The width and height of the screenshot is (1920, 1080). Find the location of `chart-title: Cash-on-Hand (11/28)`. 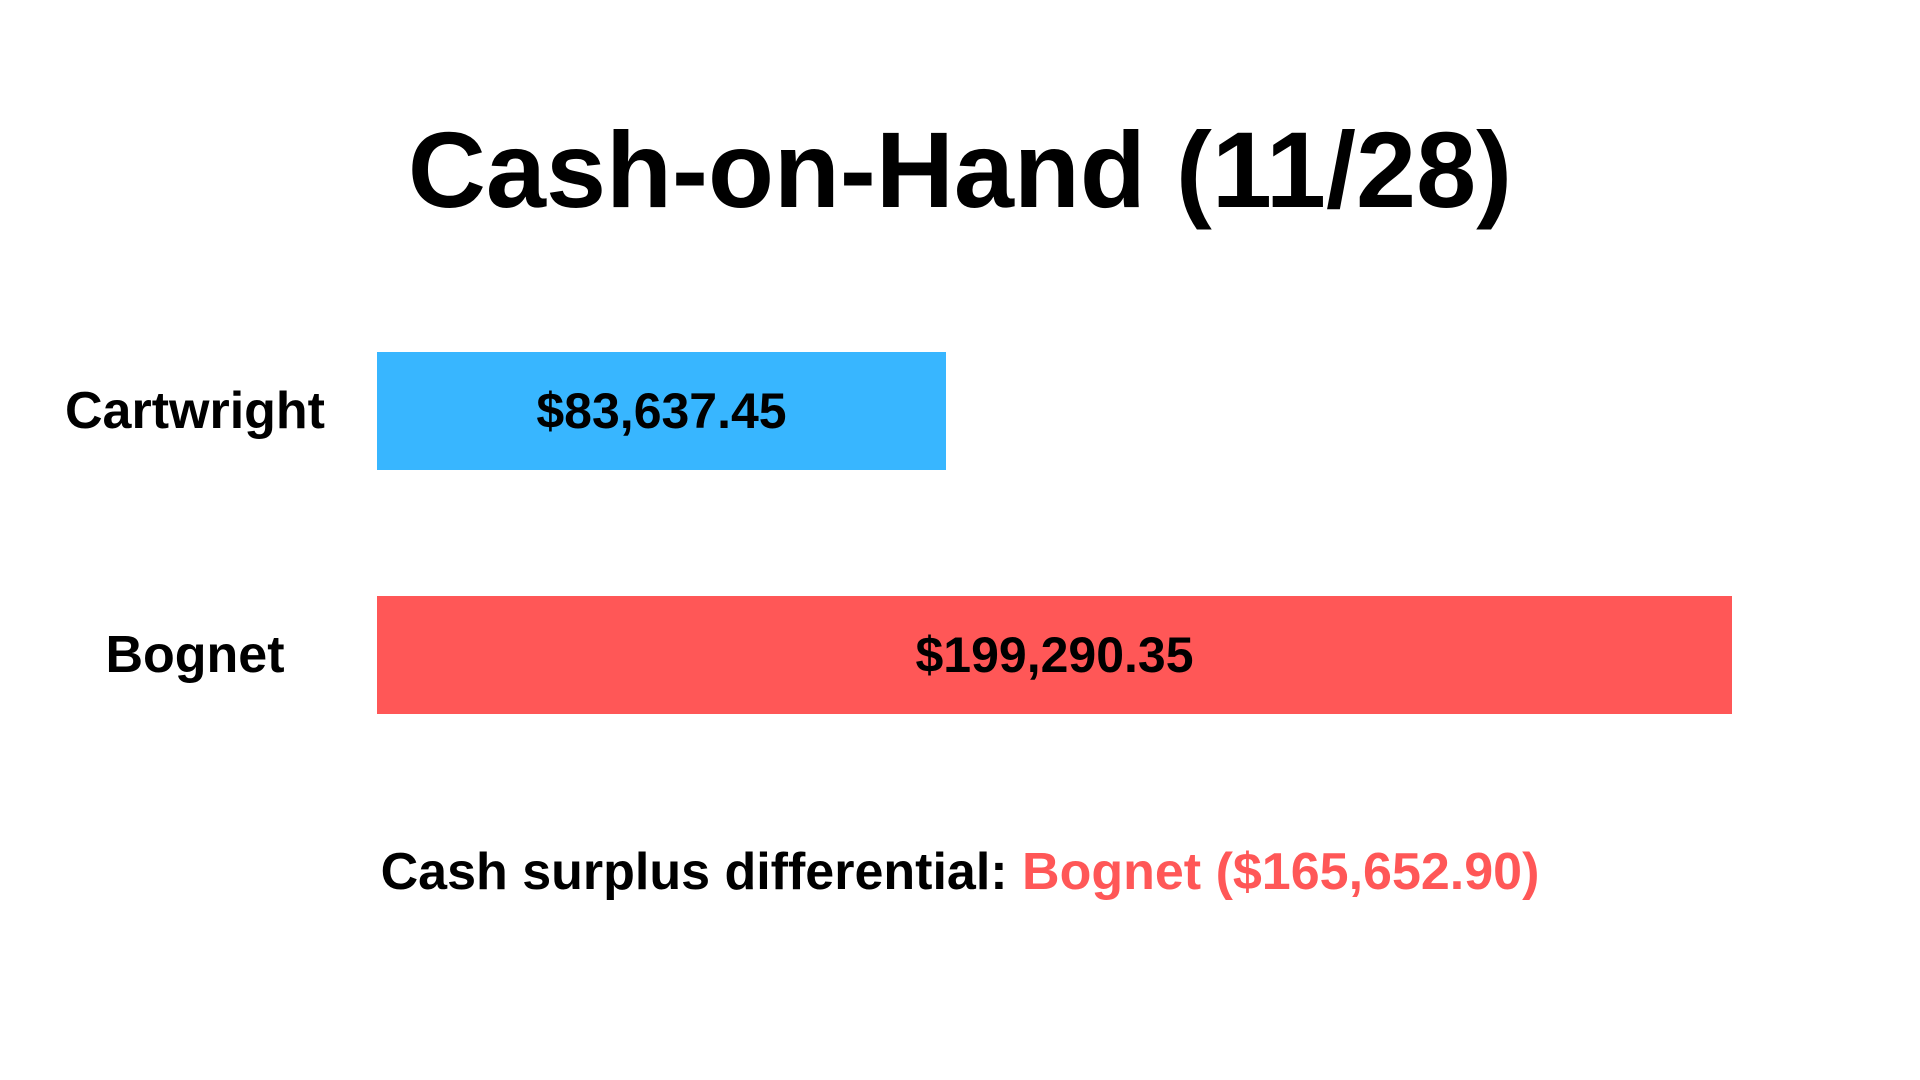

chart-title: Cash-on-Hand (11/28) is located at coordinates (960, 169).